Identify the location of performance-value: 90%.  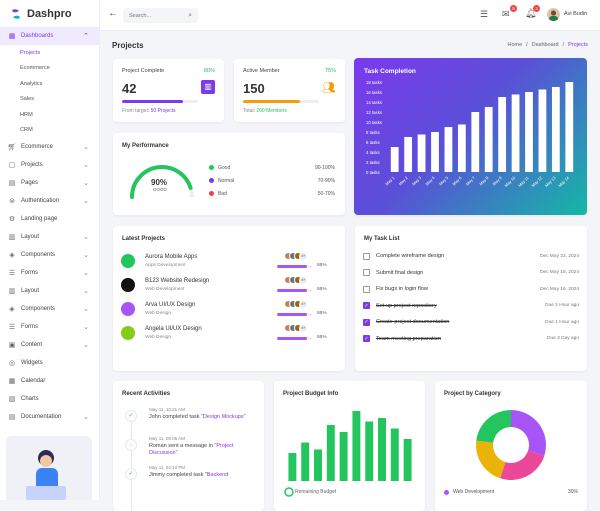
(159, 182).